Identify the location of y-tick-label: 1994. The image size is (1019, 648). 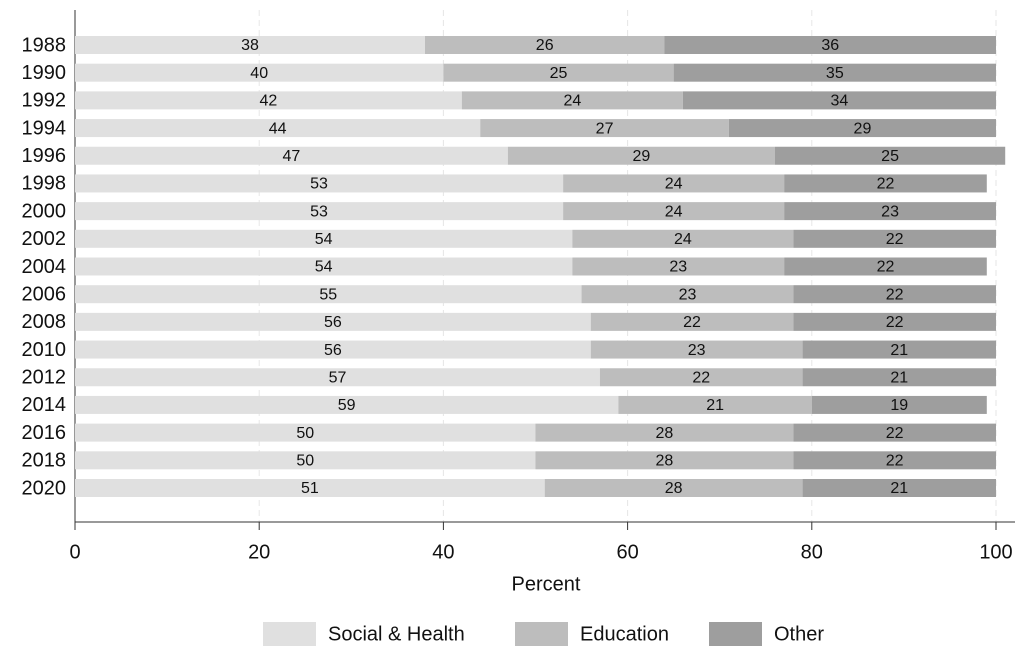
(44, 128).